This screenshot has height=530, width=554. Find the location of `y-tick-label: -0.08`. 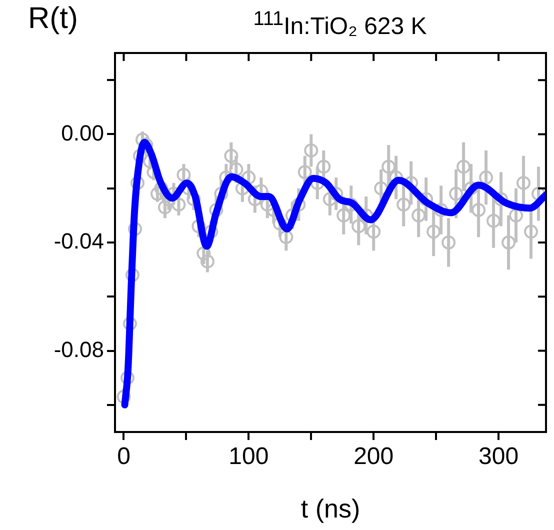

y-tick-label: -0.08 is located at coordinates (79, 349).